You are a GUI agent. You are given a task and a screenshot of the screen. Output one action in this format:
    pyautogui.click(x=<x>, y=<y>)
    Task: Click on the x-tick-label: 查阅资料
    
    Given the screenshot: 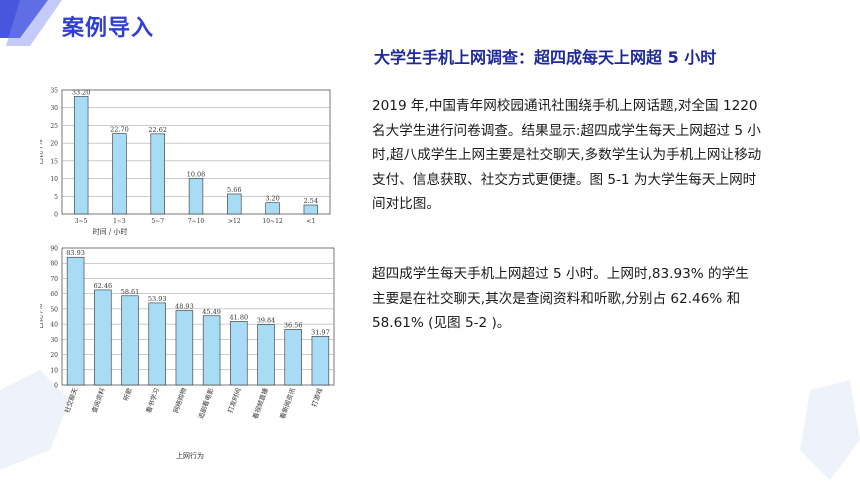 What is the action you would take?
    pyautogui.click(x=98, y=400)
    